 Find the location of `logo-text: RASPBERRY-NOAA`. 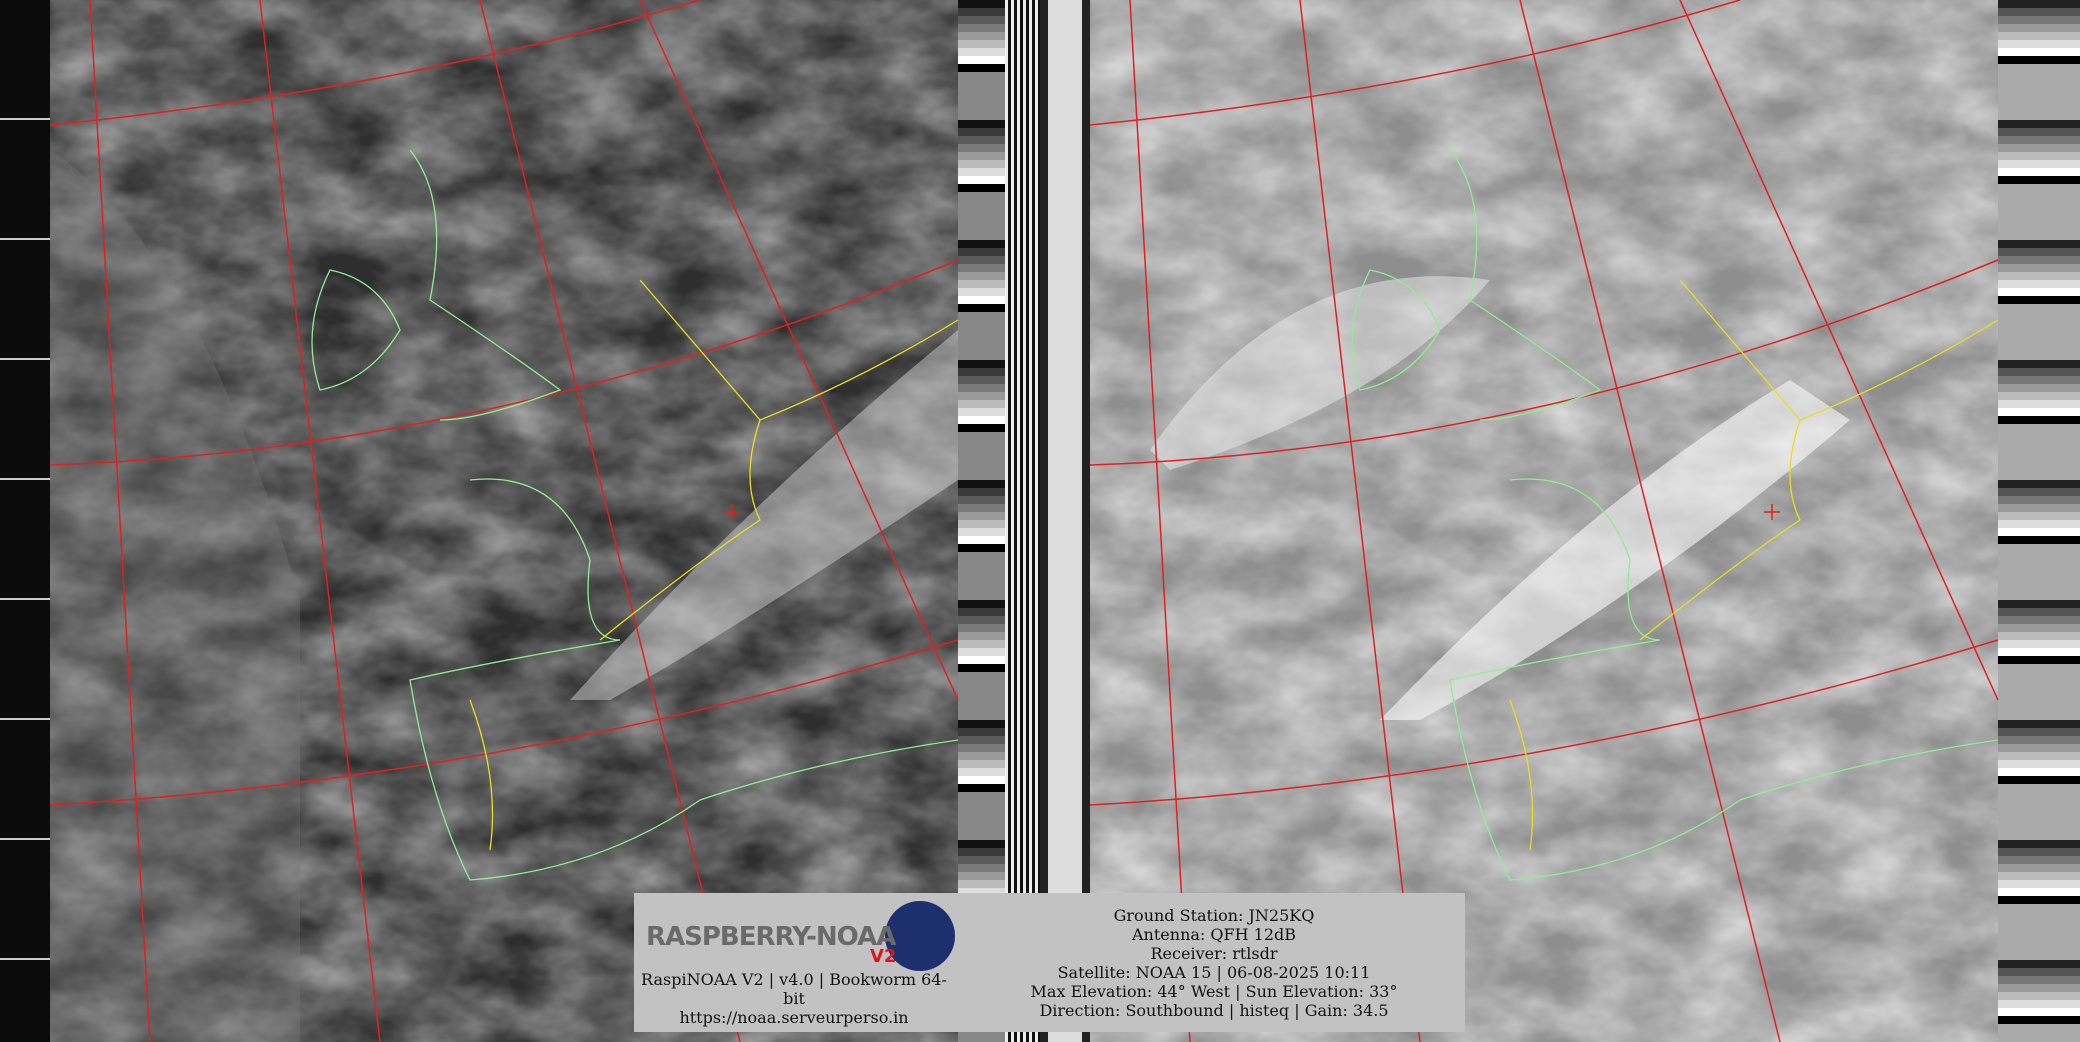

logo-text: RASPBERRY-NOAA is located at coordinates (771, 937).